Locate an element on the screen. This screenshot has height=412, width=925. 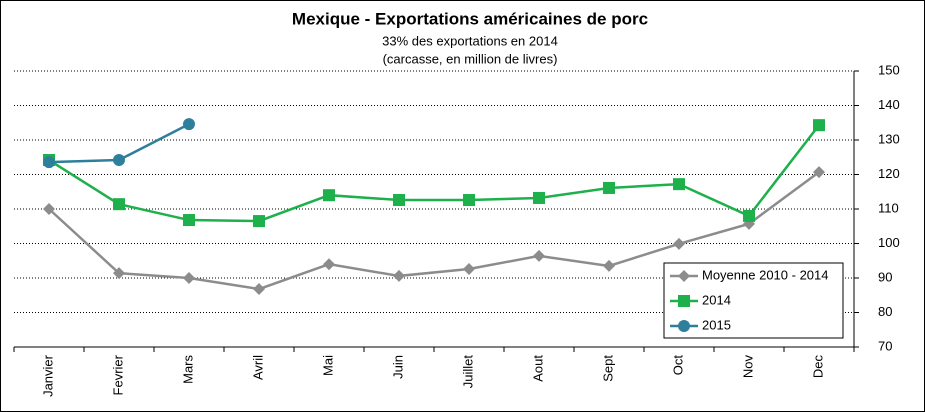
x-tick-label: Mai is located at coordinates (327, 365).